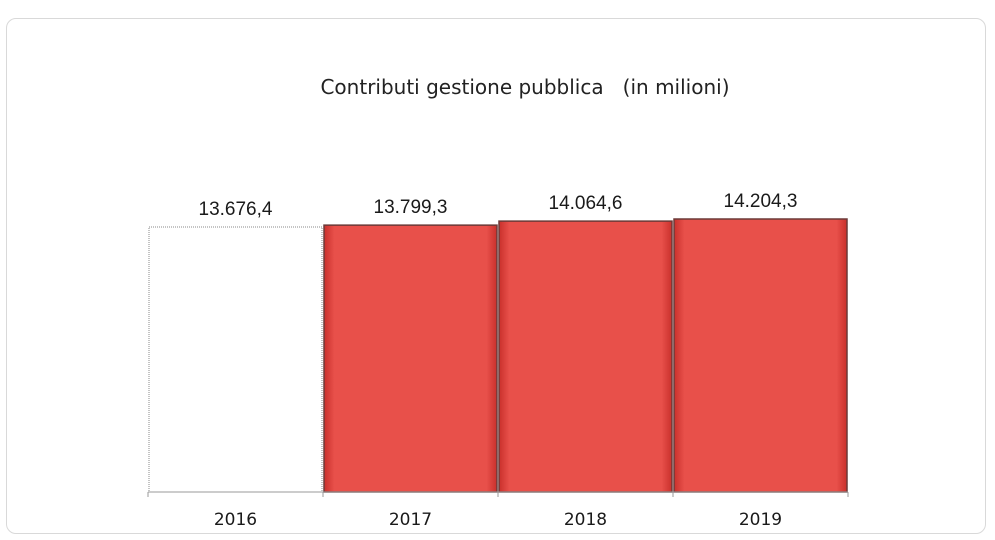 This screenshot has width=995, height=540. Describe the element at coordinates (586, 203) in the screenshot. I see `value-label-2018: 14.064,6` at that location.